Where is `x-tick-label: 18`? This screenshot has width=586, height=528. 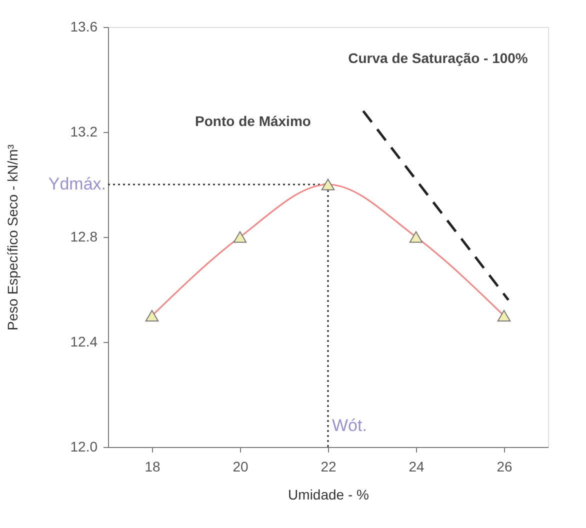
x-tick-label: 18 is located at coordinates (152, 466).